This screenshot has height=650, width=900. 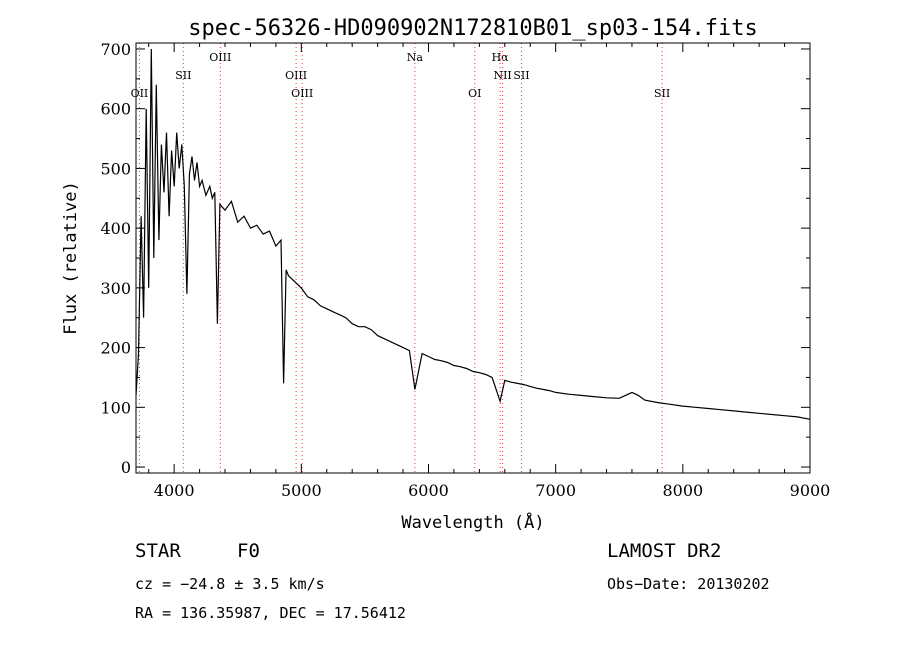 What do you see at coordinates (501, 57) in the screenshot?
I see `line-marker-label: Hα` at bounding box center [501, 57].